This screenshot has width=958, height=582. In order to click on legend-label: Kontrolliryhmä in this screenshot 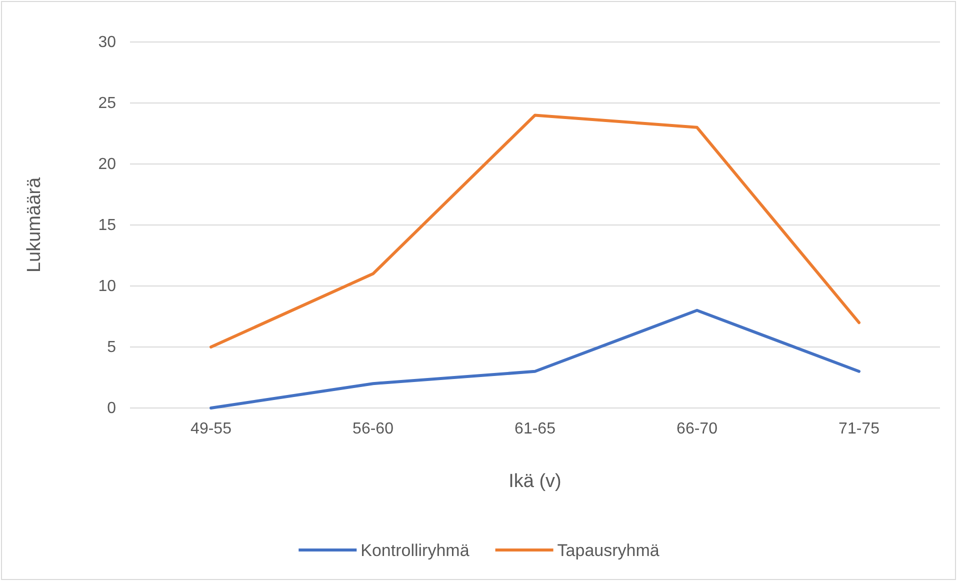, I will do `click(415, 550)`.